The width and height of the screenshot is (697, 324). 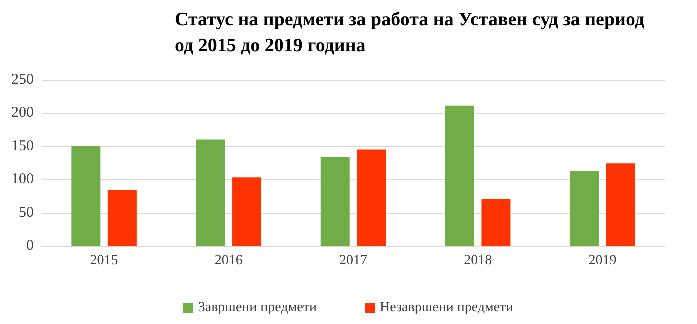 I want to click on x-tick-label: 2018, so click(x=478, y=261).